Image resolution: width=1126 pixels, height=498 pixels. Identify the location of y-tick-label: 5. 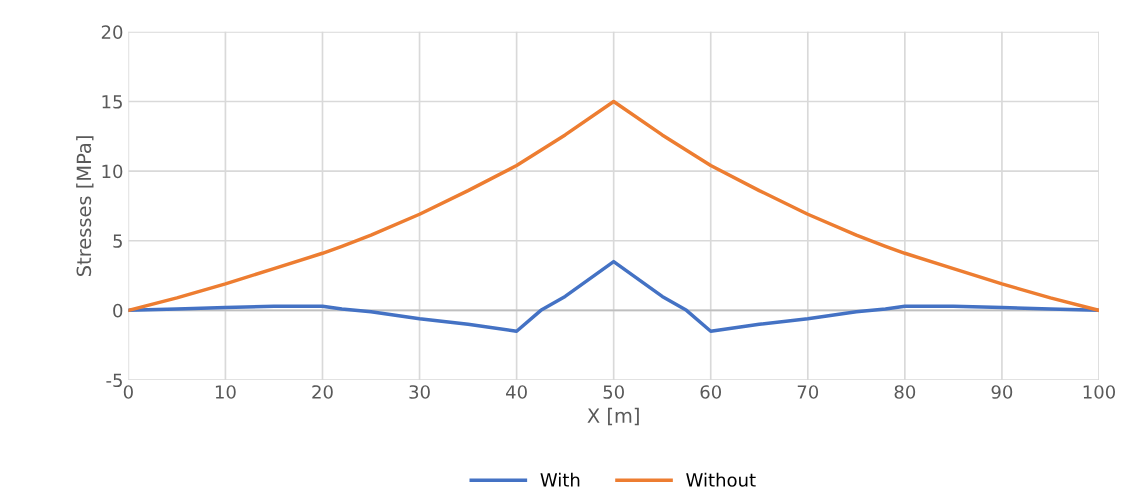
(117, 241).